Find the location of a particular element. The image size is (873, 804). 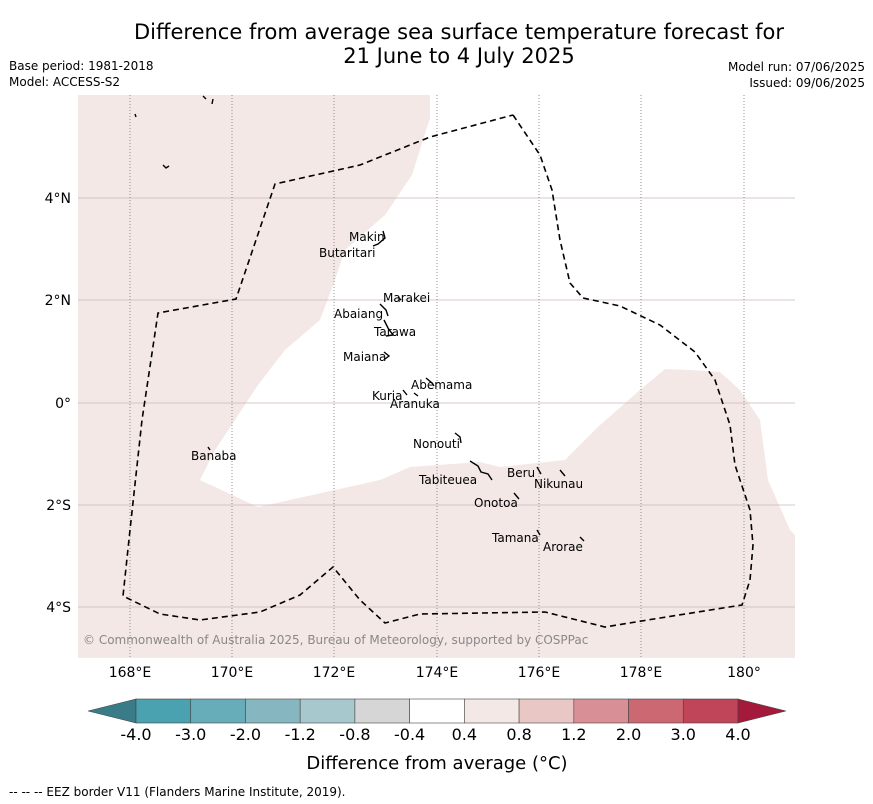

place-label: Tabiteuea is located at coordinates (447, 480).